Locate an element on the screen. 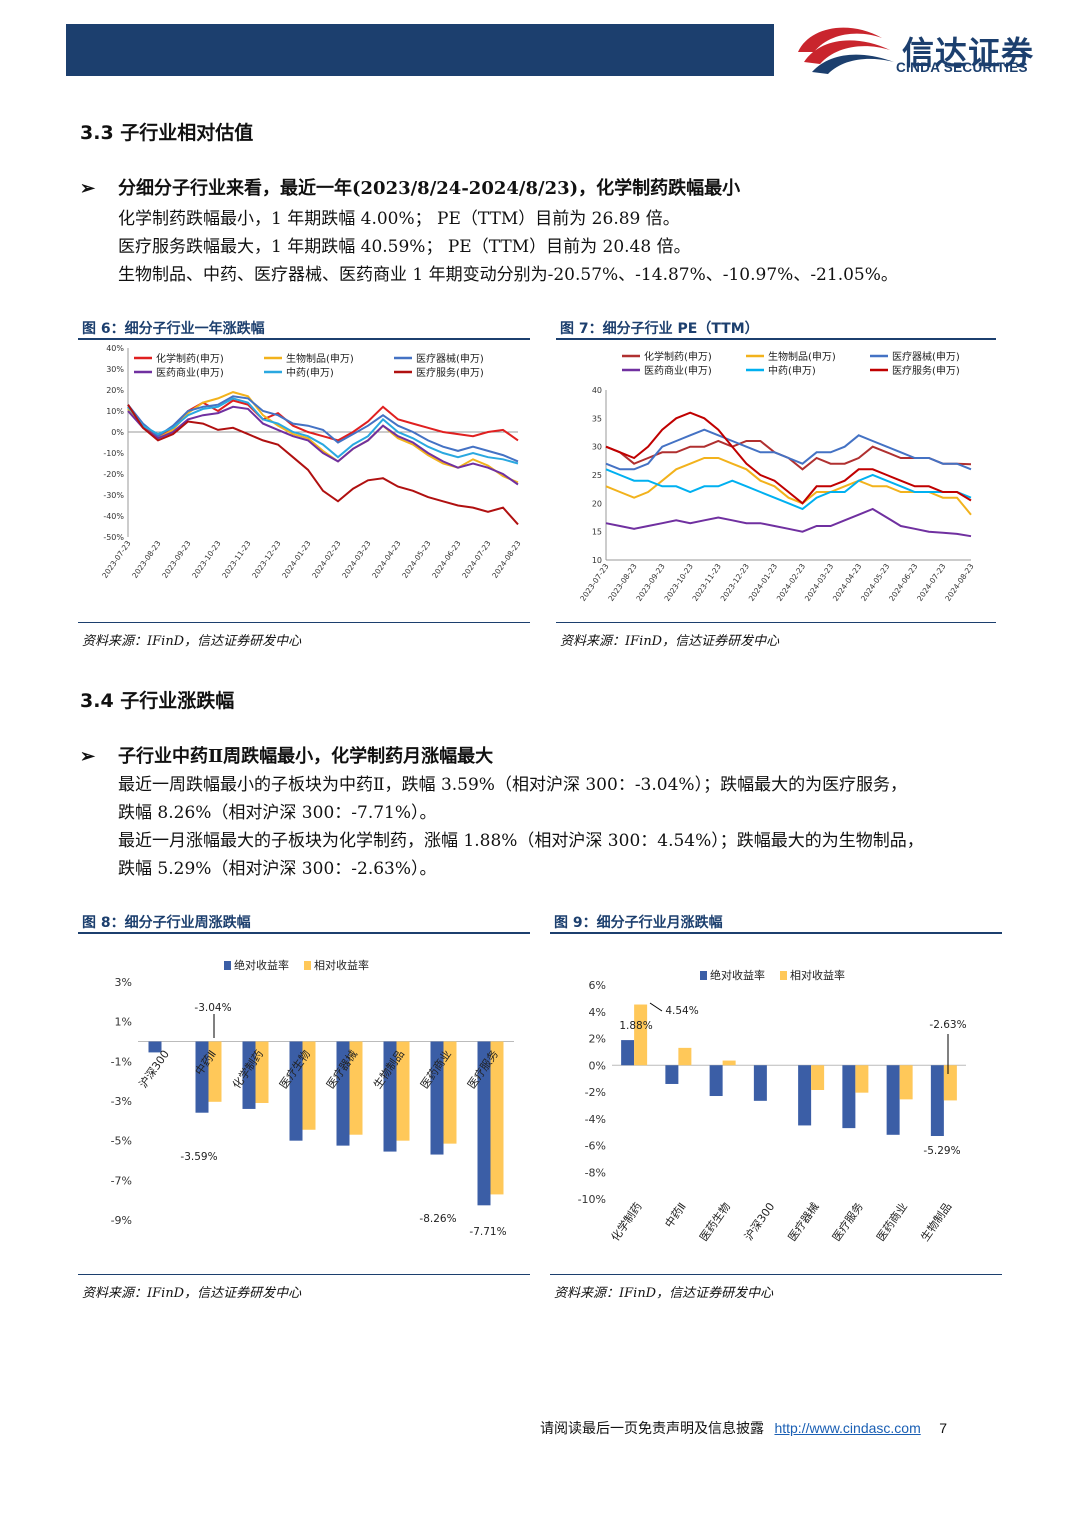  legend-label: 医疗器械(申万) is located at coordinates (450, 358).